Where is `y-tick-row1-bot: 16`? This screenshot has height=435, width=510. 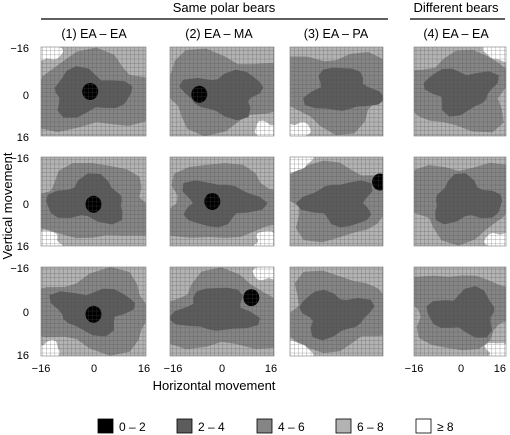
y-tick-row1-bot: 16 is located at coordinates (23, 138).